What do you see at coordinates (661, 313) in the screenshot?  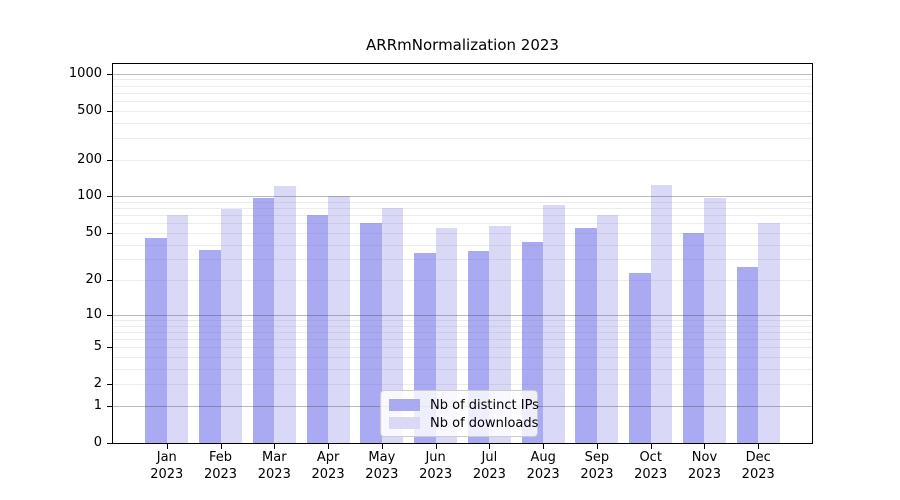 I see `bar-downloads-oct` at bounding box center [661, 313].